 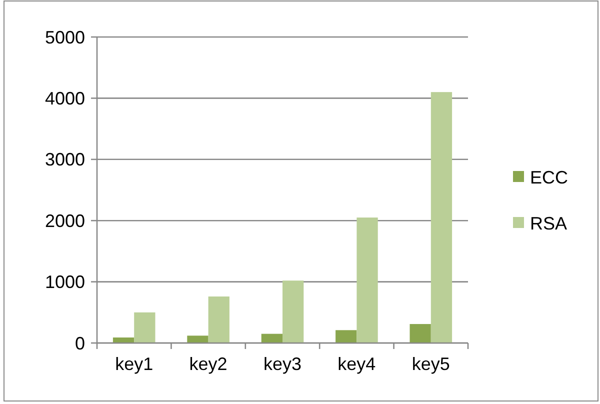 I want to click on y-tick-label: 2000, so click(x=64, y=220).